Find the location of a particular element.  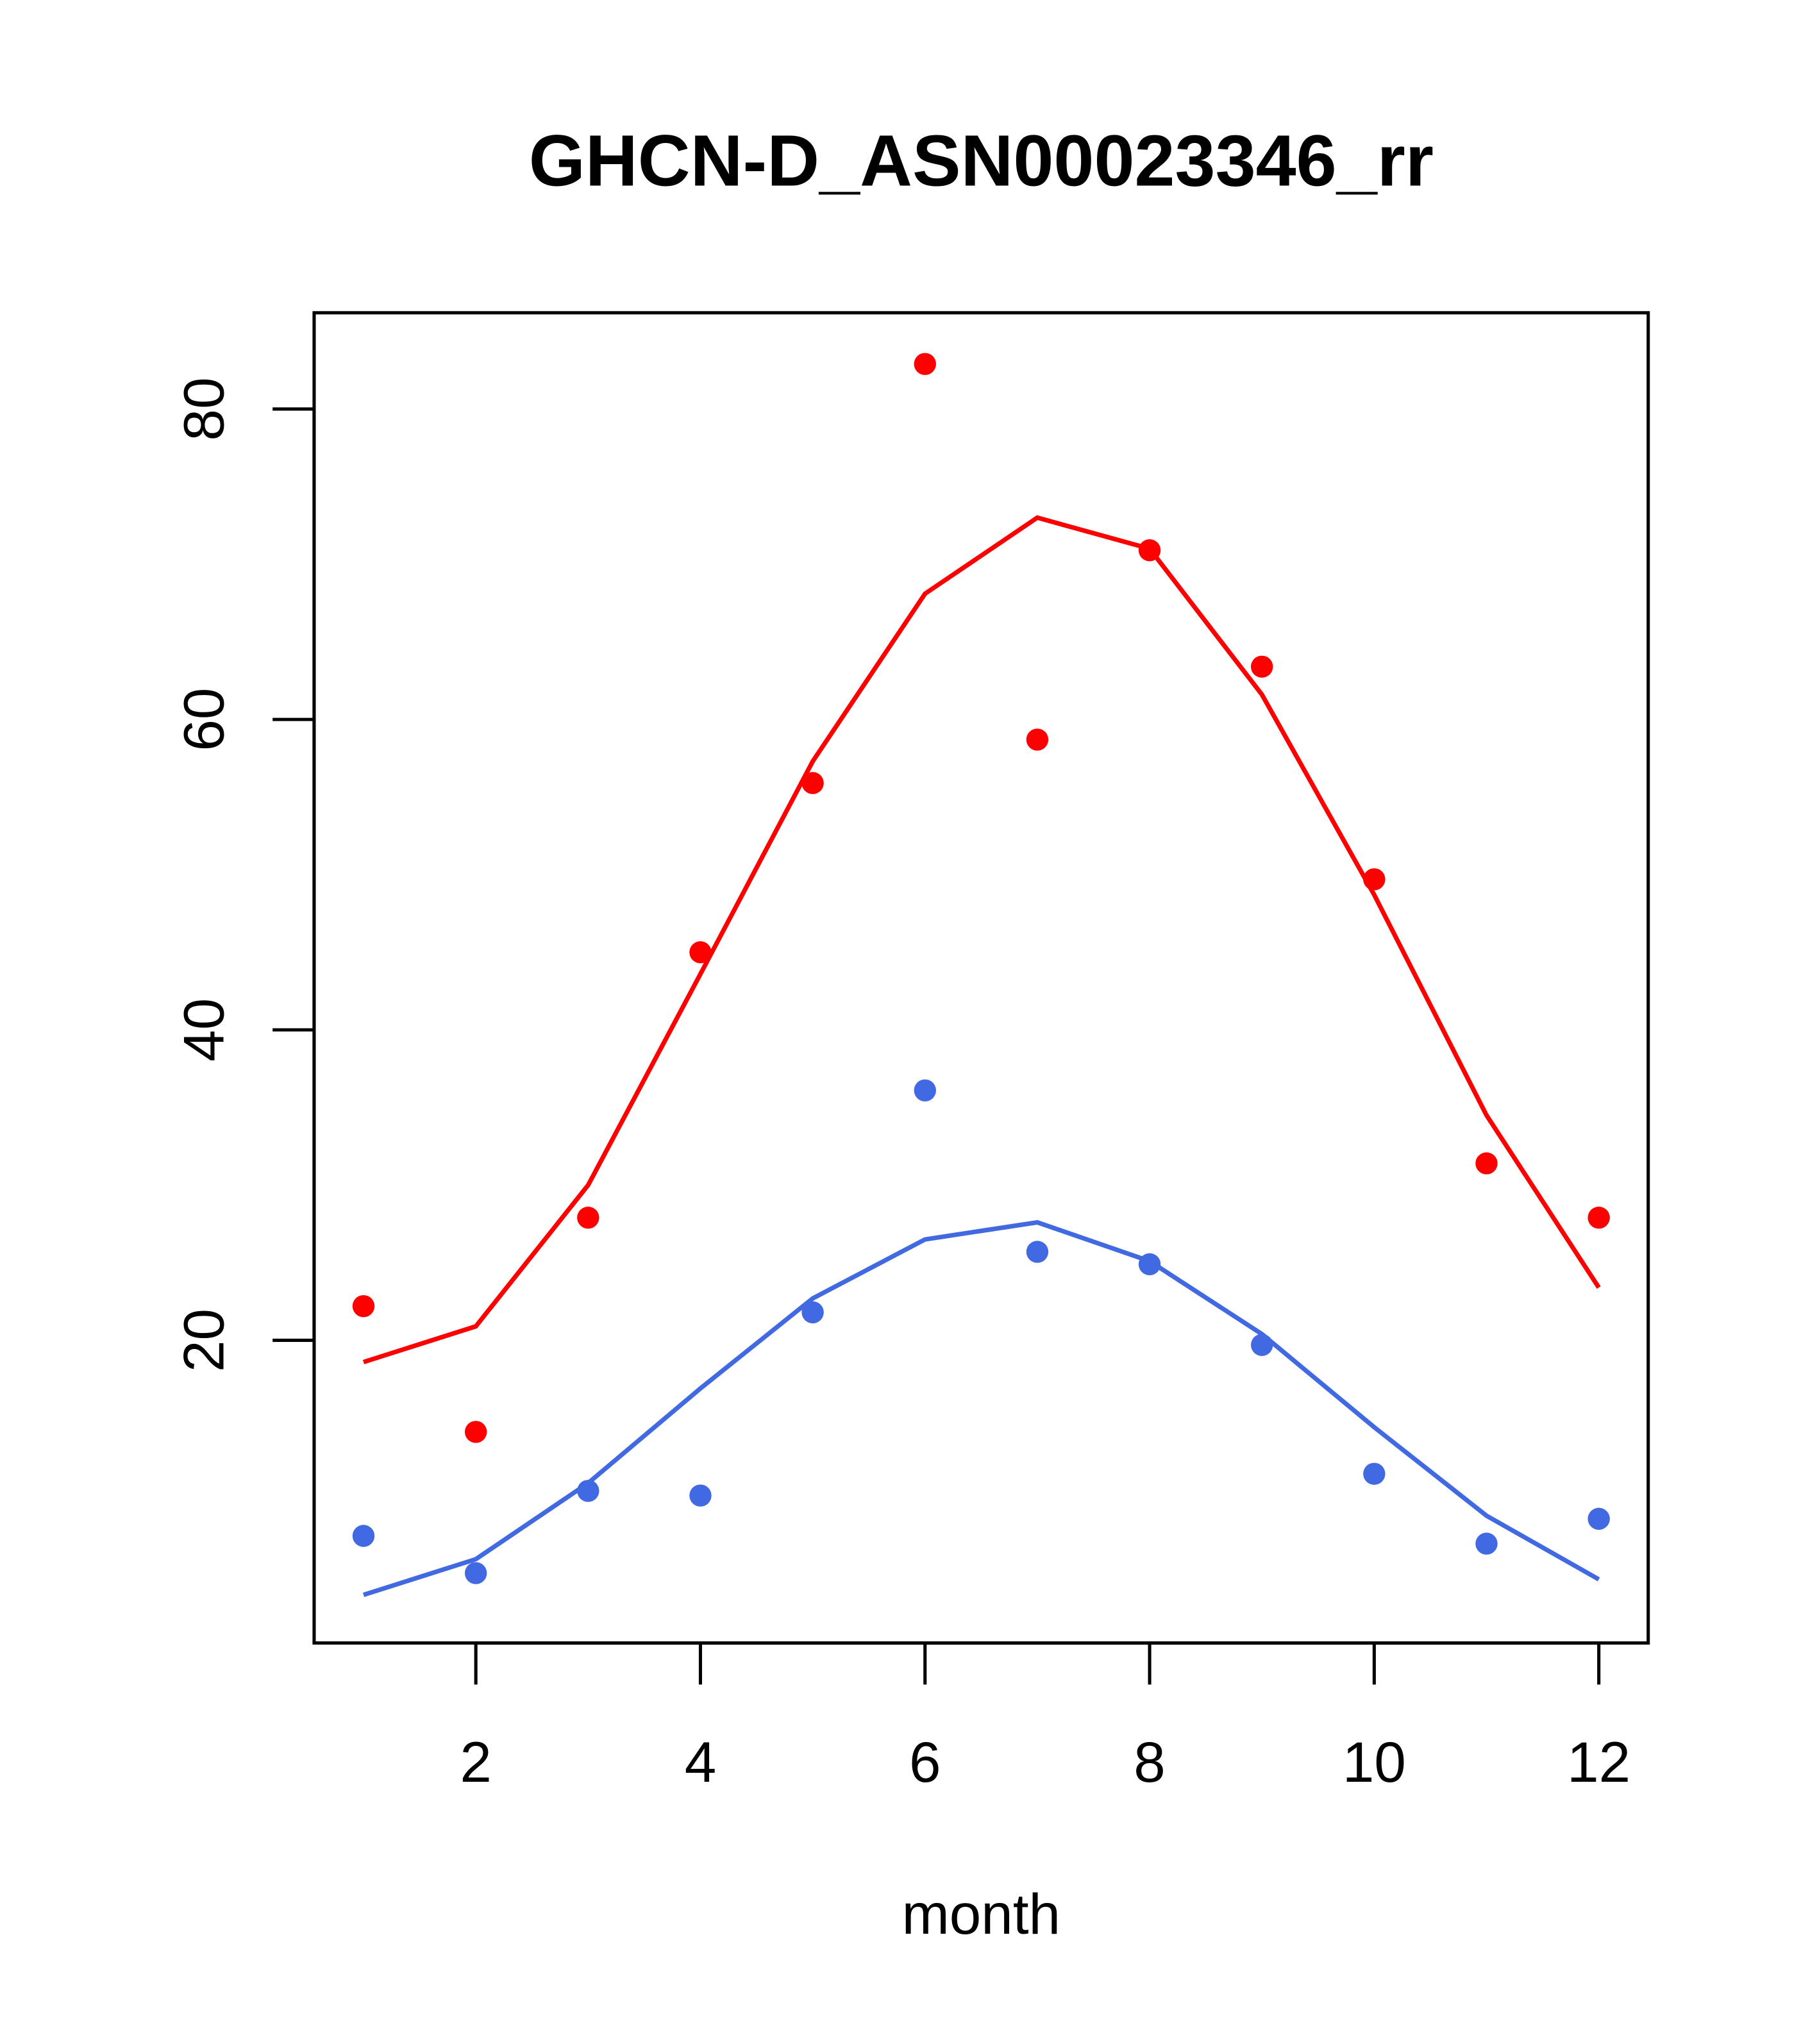

x-tick-label: 4 is located at coordinates (701, 1762).